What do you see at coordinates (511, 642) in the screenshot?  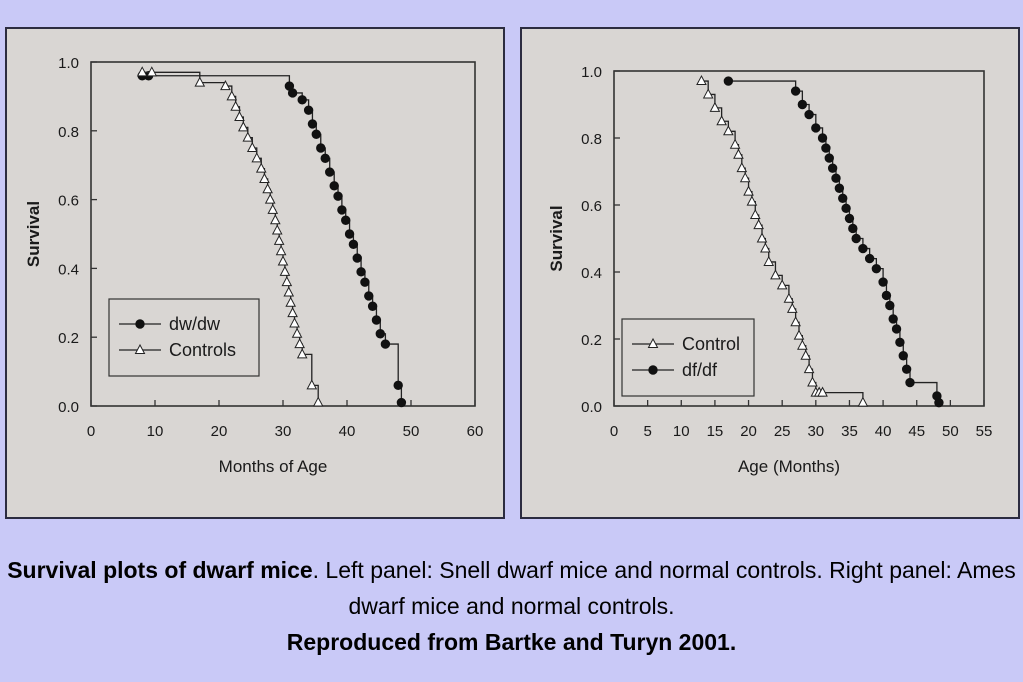 I see `caption-reference-text: Reproduced from Bartke and Turyn 2001.` at bounding box center [511, 642].